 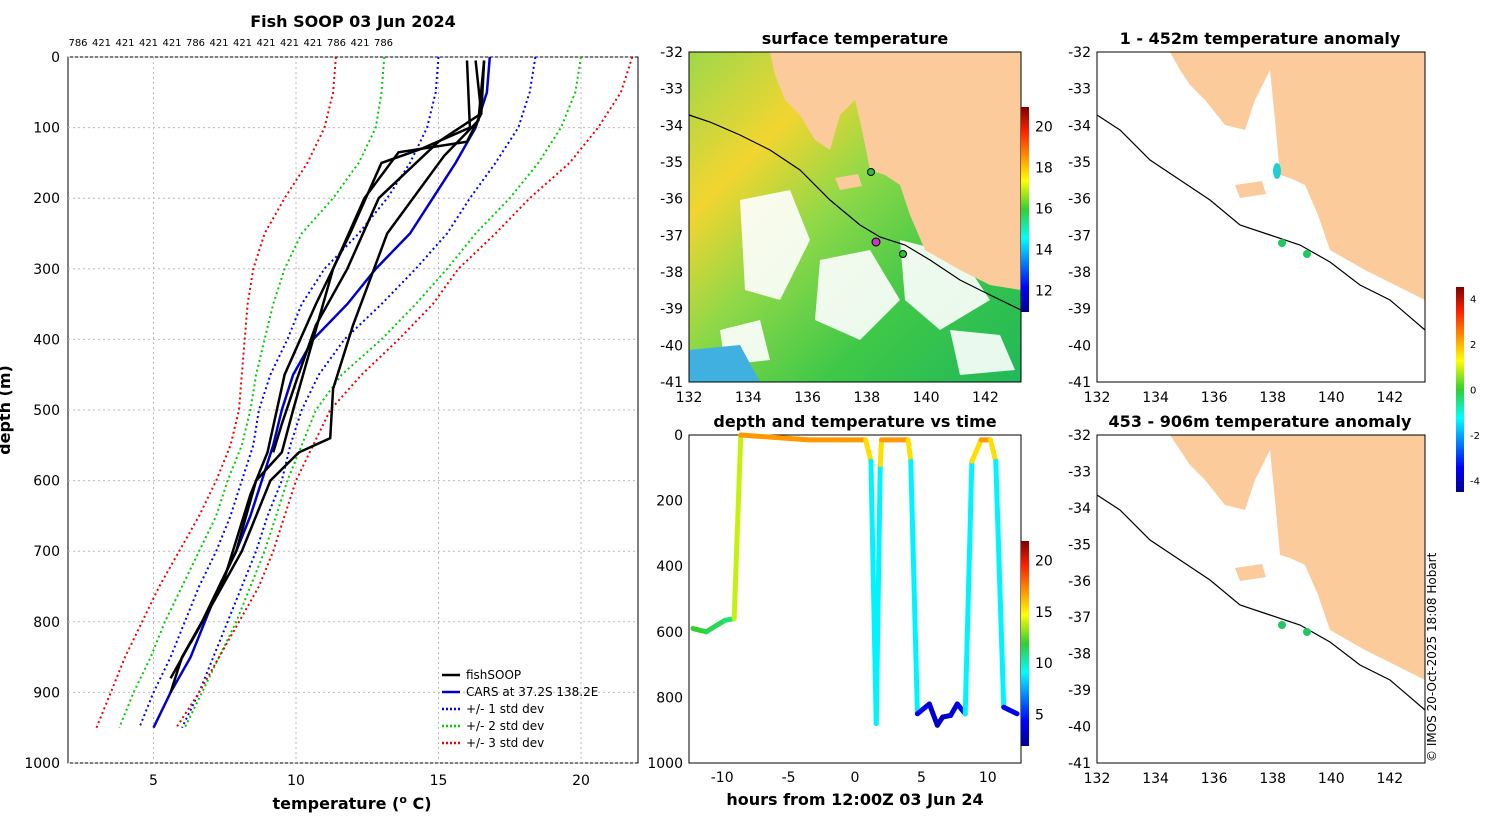 I want to click on ts-colorbar, so click(x=1025, y=643).